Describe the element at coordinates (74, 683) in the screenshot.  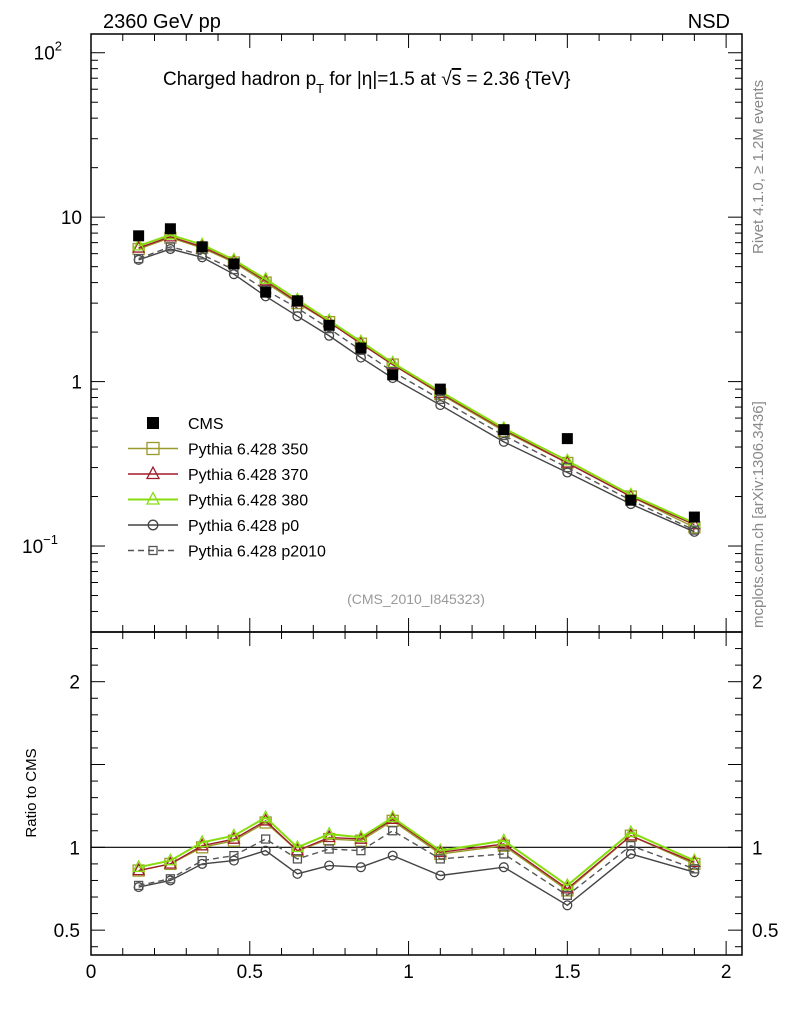
I see `ratio-tick-label-left: 2` at that location.